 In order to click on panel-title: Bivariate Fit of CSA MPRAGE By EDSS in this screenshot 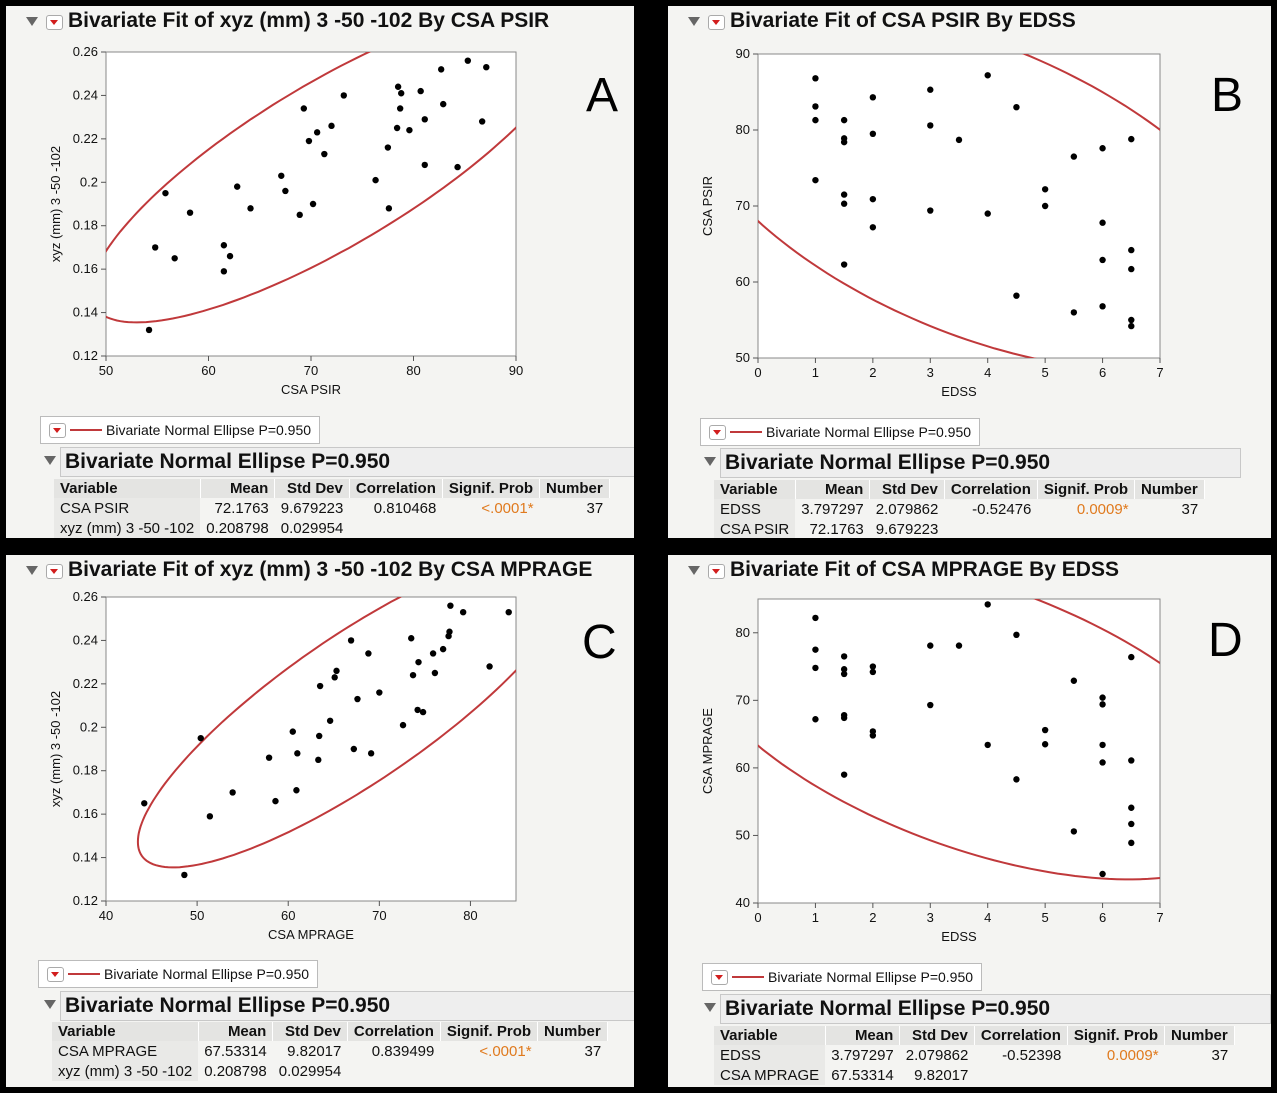, I will do `click(924, 569)`.